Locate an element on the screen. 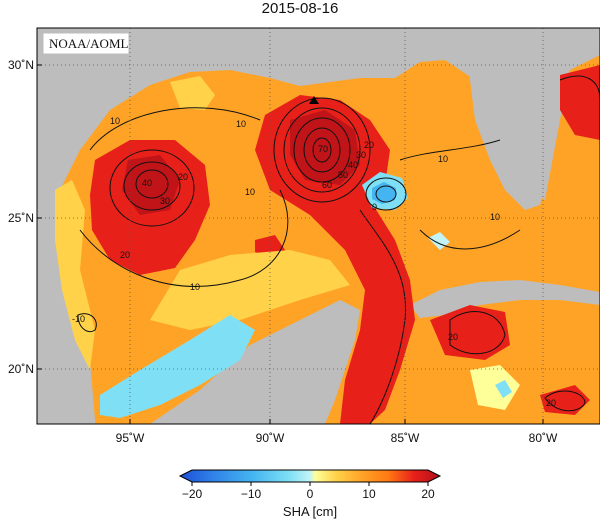 Image resolution: width=600 pixels, height=523 pixels. lon-tick-label: 80˚W is located at coordinates (543, 438).